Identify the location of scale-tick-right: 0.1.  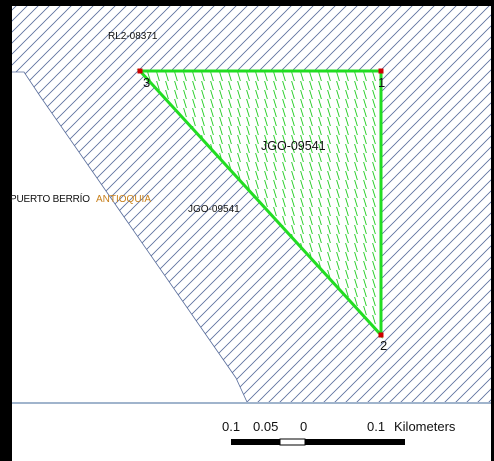
(376, 426).